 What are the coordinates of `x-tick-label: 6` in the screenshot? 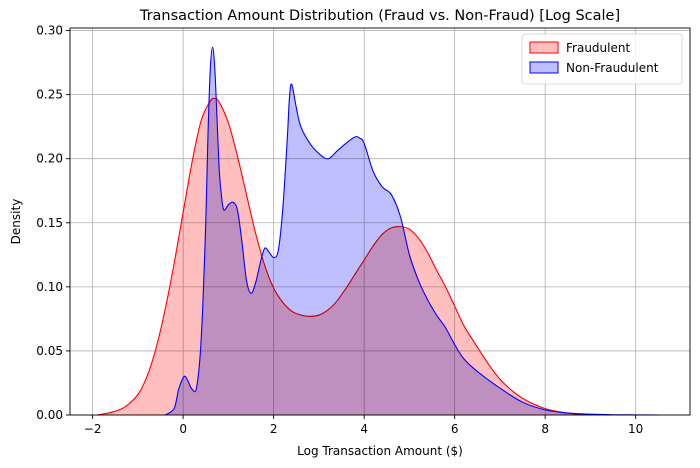 It's located at (455, 429).